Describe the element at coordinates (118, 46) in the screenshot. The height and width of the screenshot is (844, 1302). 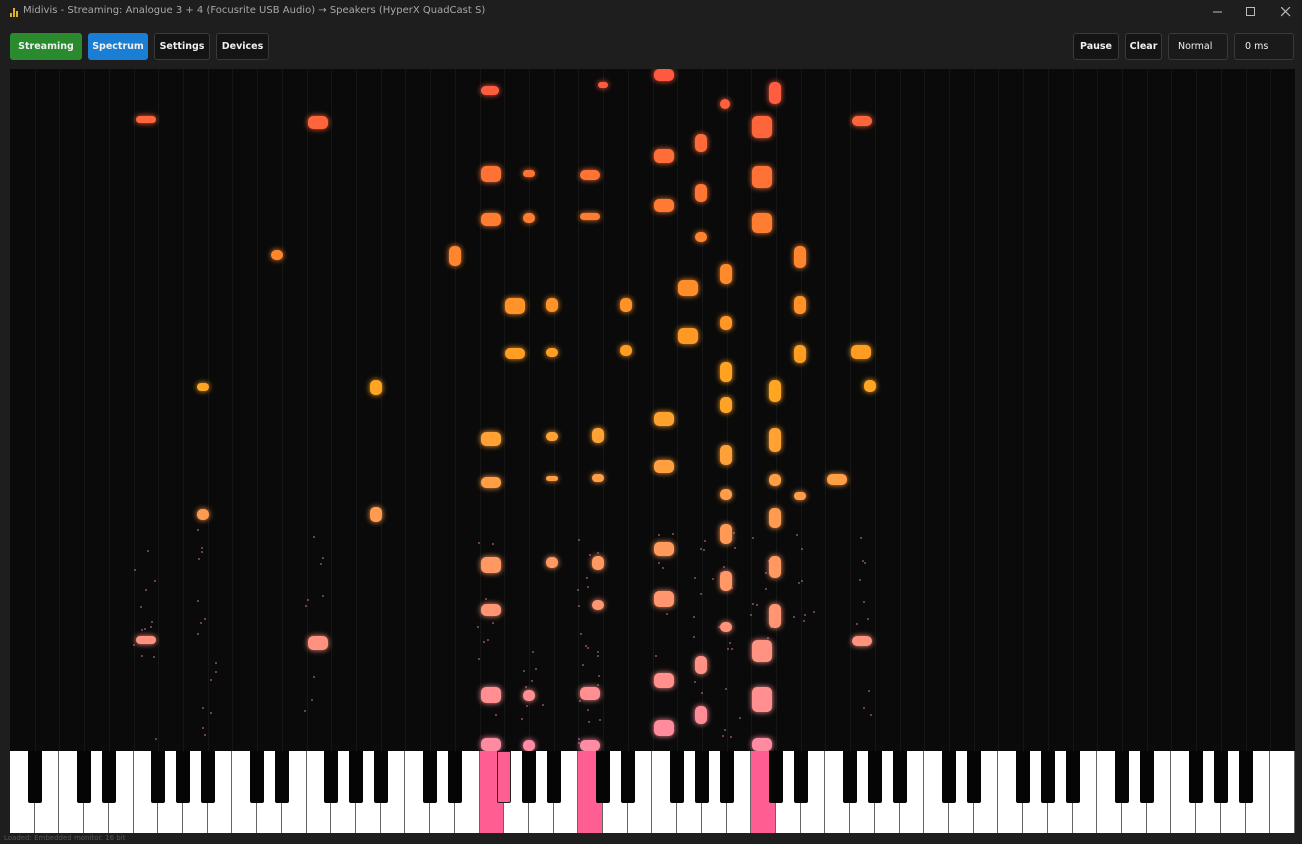
I see `spectrum-button: Spectrum` at that location.